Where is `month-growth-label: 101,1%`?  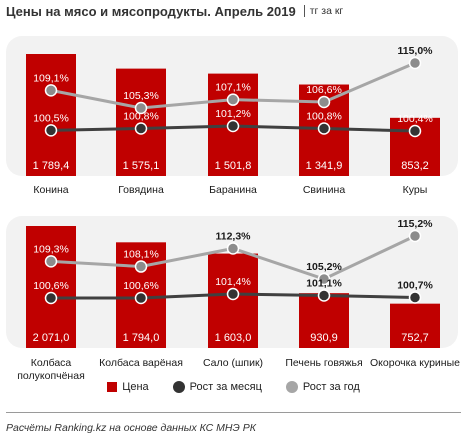
month-growth-label: 101,1% is located at coordinates (324, 284).